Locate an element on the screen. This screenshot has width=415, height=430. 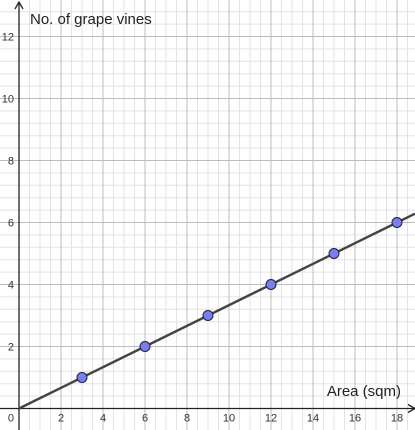
y-axis-title: No. of grape vines is located at coordinates (91, 19).